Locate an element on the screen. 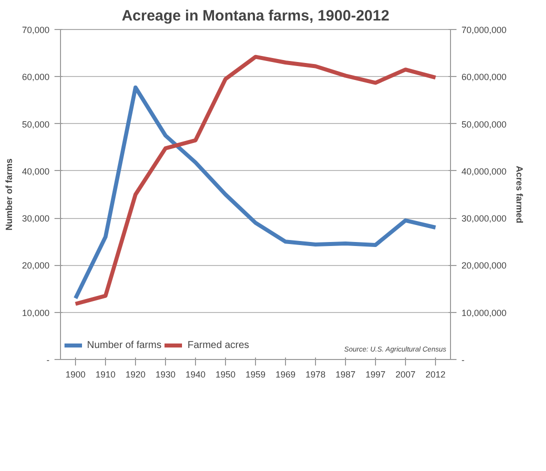  y-tick-label: 10,000 is located at coordinates (36, 313).